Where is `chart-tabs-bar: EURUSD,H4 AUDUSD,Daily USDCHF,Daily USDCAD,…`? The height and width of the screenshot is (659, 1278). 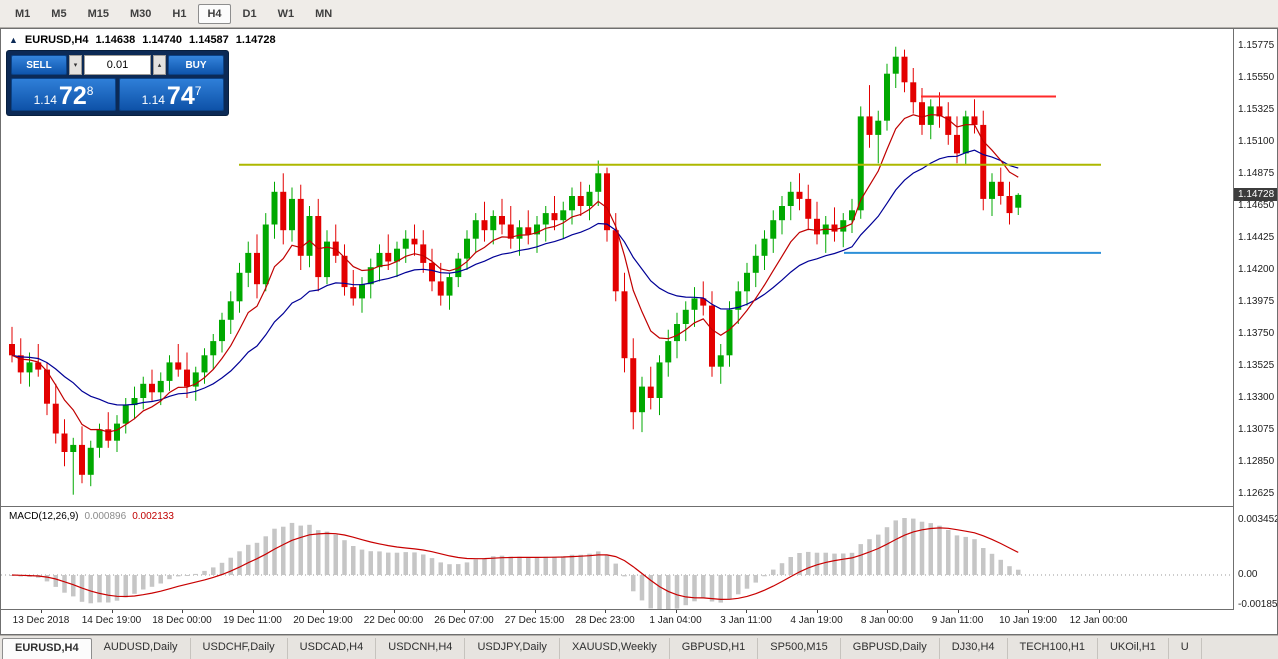 chart-tabs-bar: EURUSD,H4 AUDUSD,Daily USDCHF,Daily USDCAD,… is located at coordinates (639, 647).